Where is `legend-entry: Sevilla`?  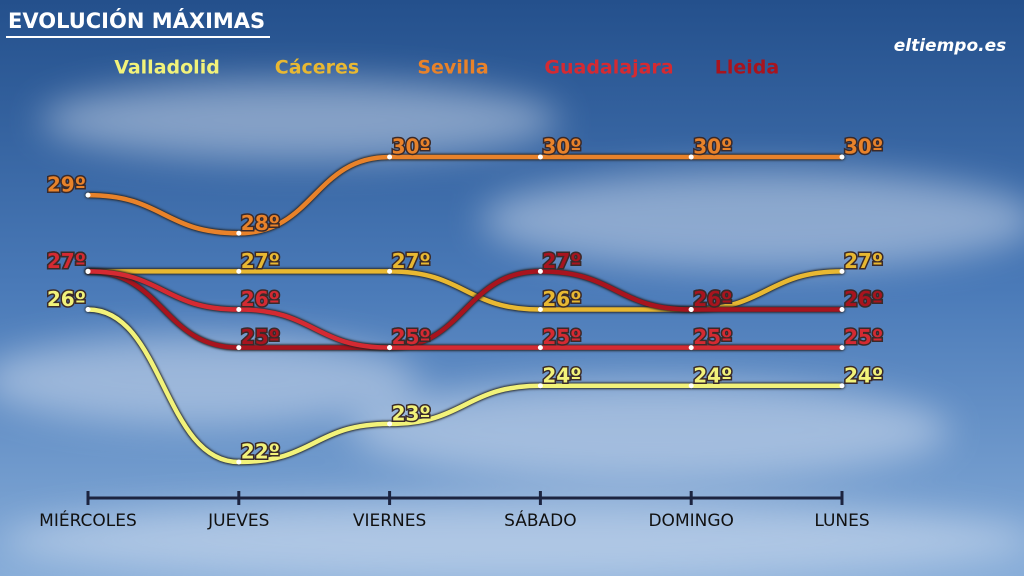 legend-entry: Sevilla is located at coordinates (452, 68).